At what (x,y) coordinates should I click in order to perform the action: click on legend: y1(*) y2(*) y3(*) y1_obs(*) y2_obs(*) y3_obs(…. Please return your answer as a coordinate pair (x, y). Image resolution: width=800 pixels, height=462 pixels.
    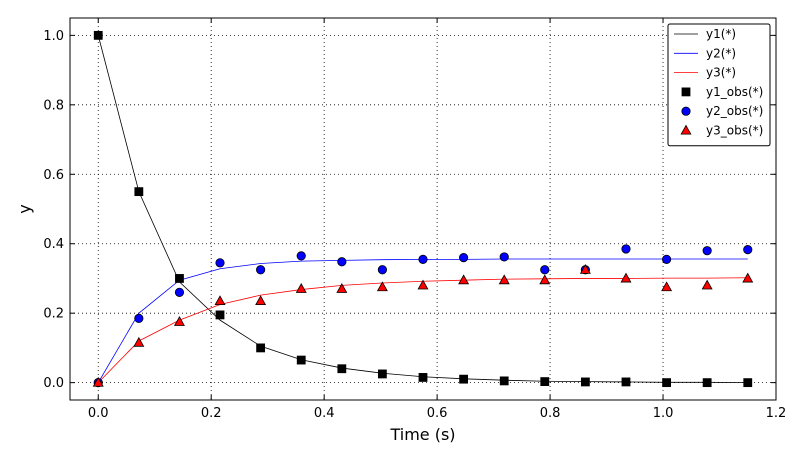
    Looking at the image, I should click on (719, 85).